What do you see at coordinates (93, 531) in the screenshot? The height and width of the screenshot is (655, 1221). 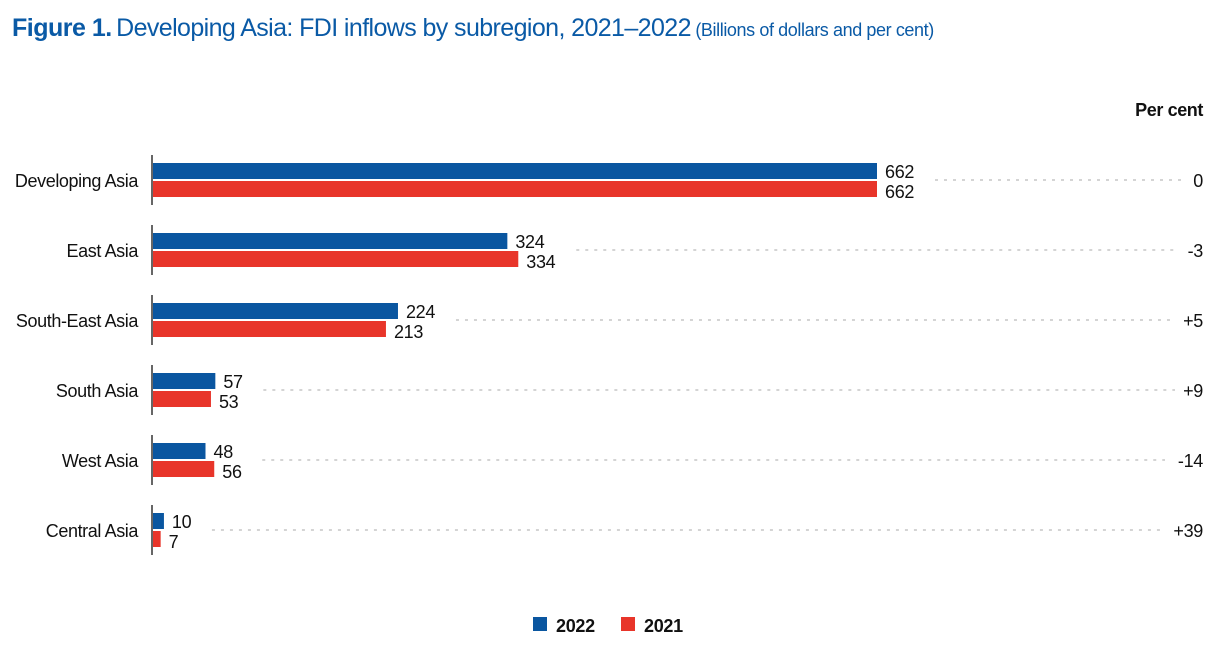 I see `category-label: Central Asia` at bounding box center [93, 531].